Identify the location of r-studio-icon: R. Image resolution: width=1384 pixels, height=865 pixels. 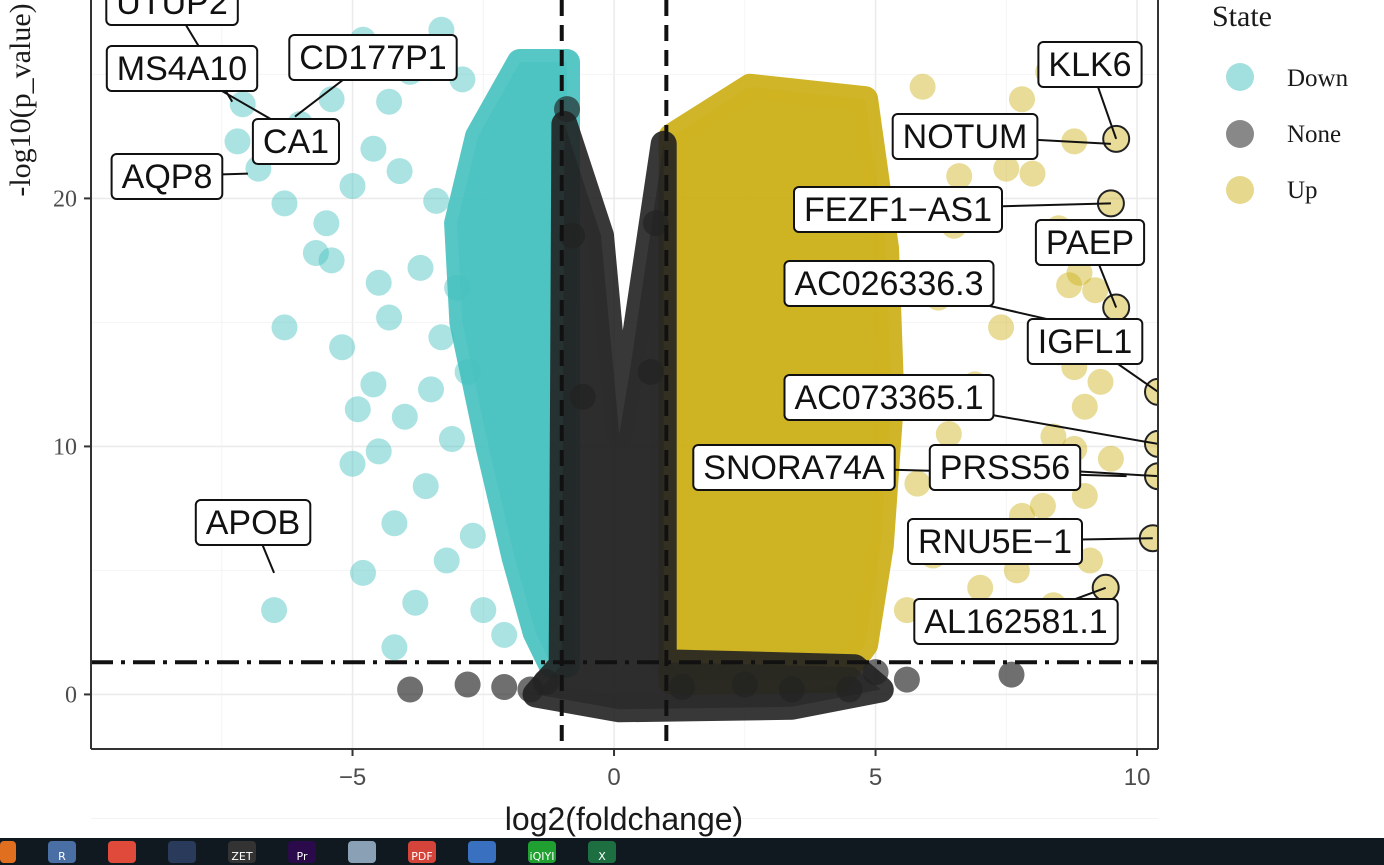
(62, 851).